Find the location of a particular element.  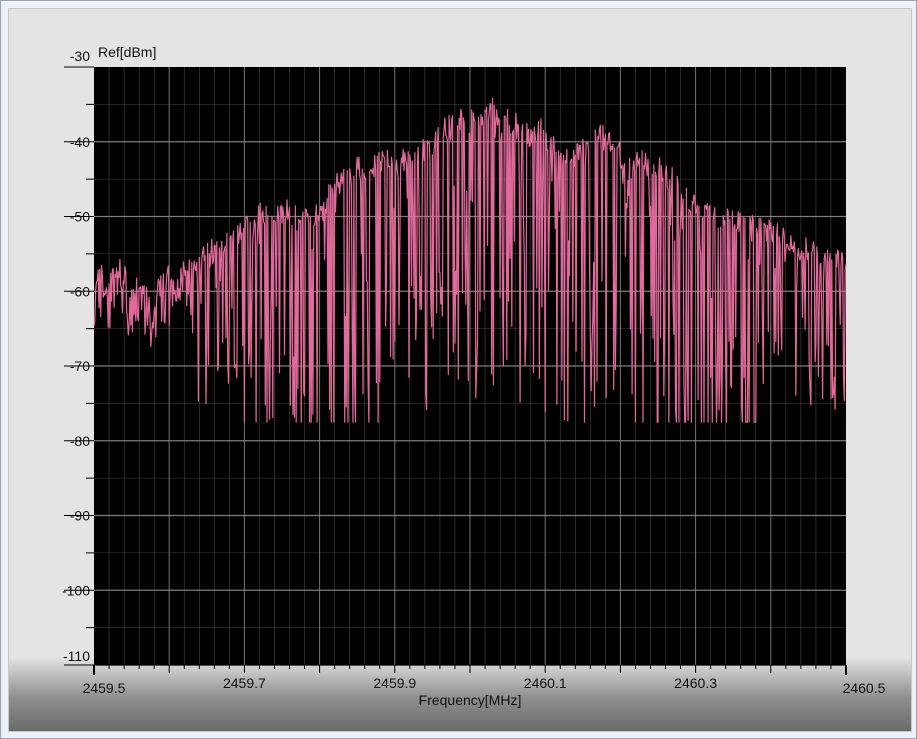

axis-footer-band is located at coordinates (460, 694).